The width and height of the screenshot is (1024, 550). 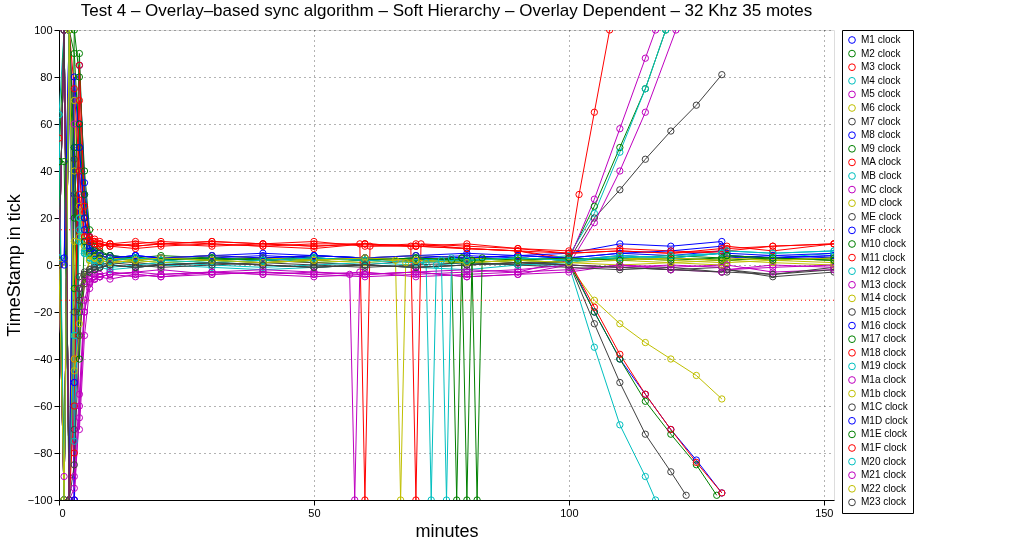 What do you see at coordinates (881, 121) in the screenshot?
I see `legend-label: M7 clock` at bounding box center [881, 121].